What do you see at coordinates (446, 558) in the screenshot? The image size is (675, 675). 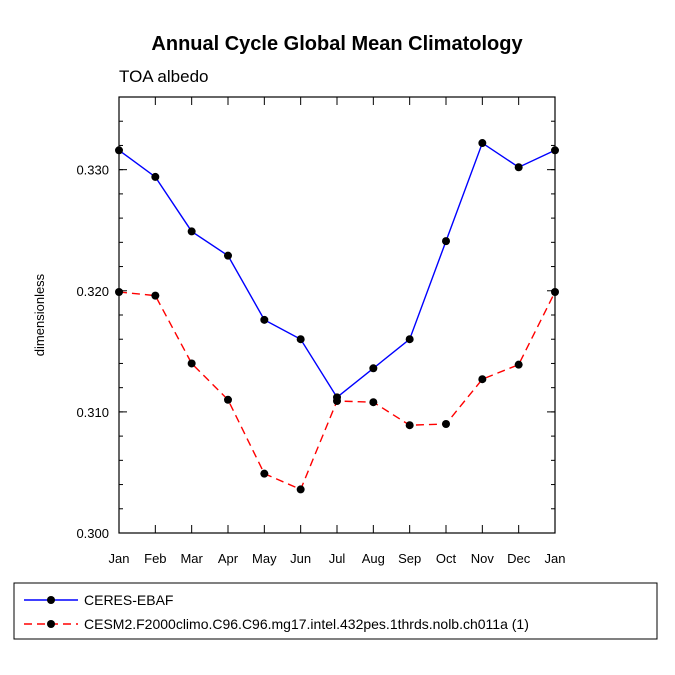 I see `x-tick-label: Oct` at bounding box center [446, 558].